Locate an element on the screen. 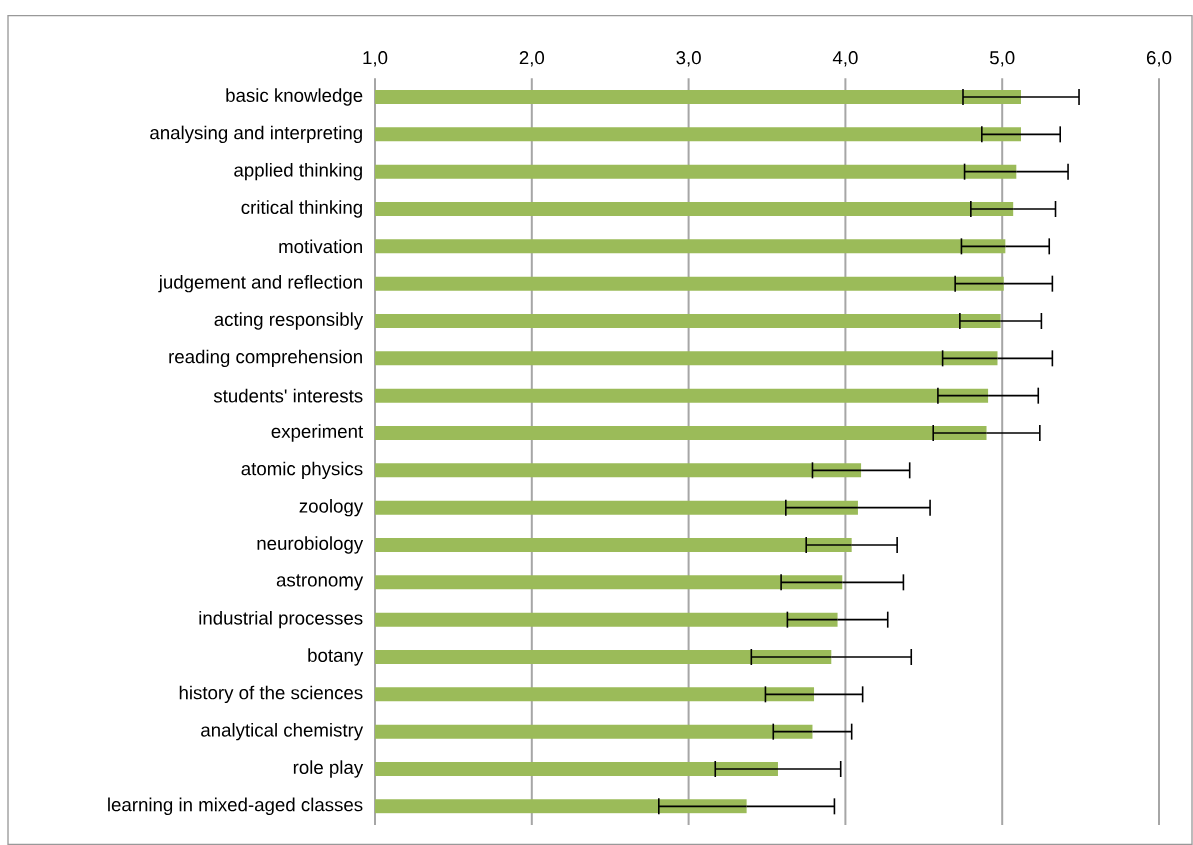 This screenshot has height=845, width=1193. y-tick-label: zoology is located at coordinates (331, 507).